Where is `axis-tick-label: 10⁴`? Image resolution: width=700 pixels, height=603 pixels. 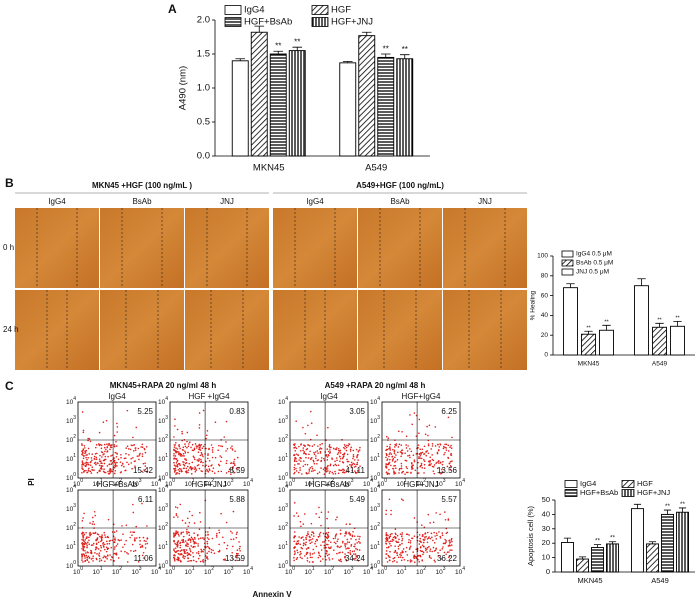 axis-tick-label: 10⁴ is located at coordinates (163, 488).